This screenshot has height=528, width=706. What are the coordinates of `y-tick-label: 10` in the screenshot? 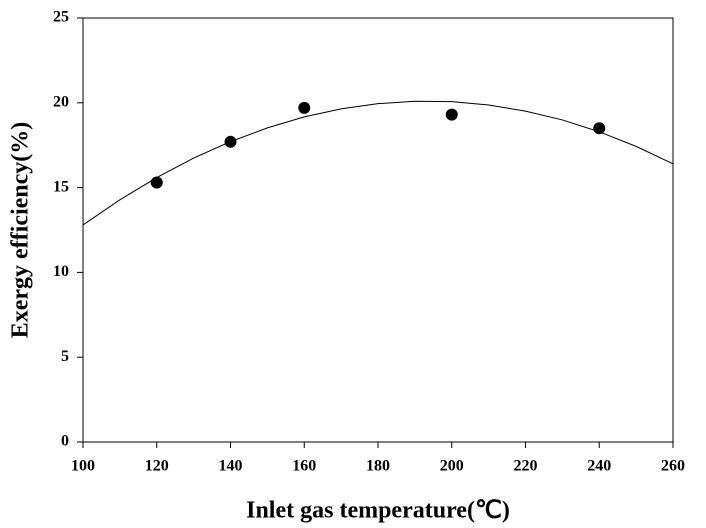 It's located at (61, 271).